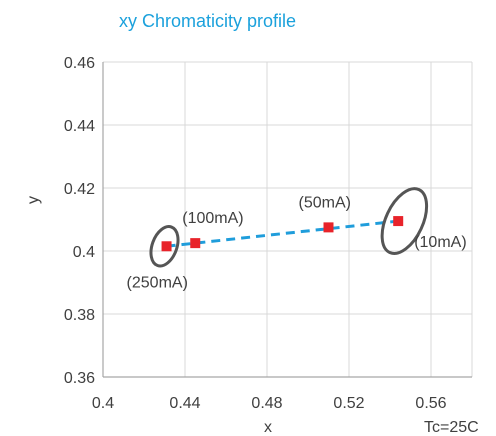 This screenshot has height=436, width=496. Describe the element at coordinates (79, 378) in the screenshot. I see `y-tick-label: 0.36` at that location.